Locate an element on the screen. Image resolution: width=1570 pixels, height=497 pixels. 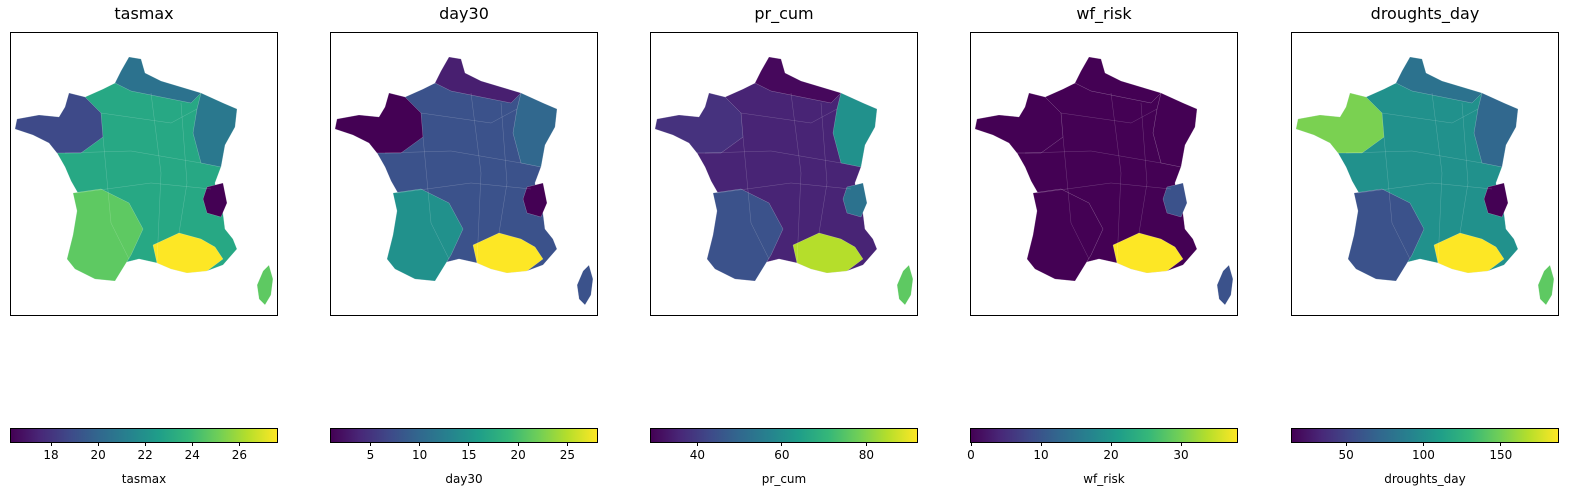
colorbar-ticks: 0 10 20 30 is located at coordinates (1102, 452).